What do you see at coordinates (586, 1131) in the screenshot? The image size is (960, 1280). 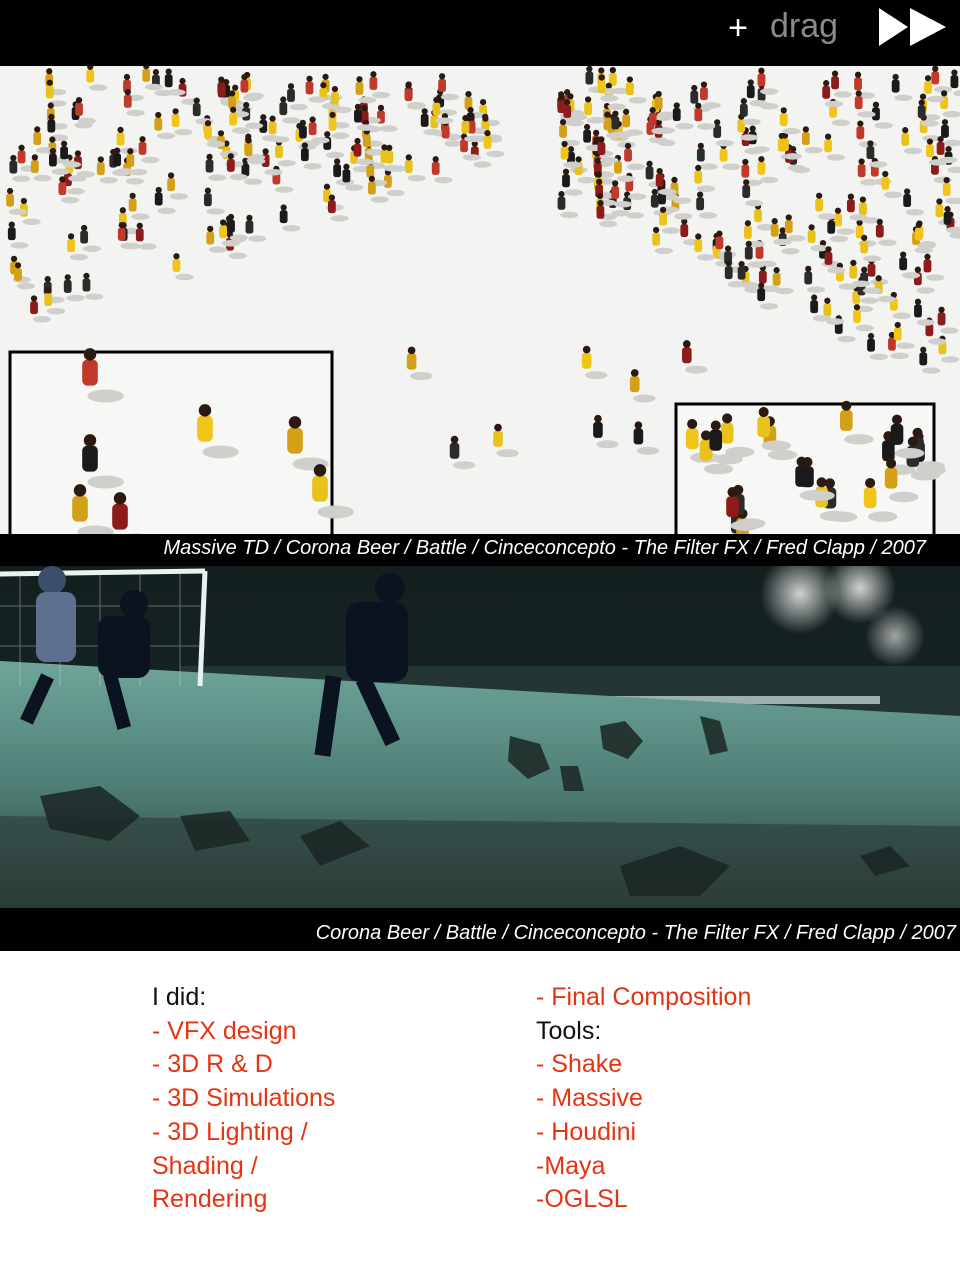 I see `list-item: - Houdini` at bounding box center [586, 1131].